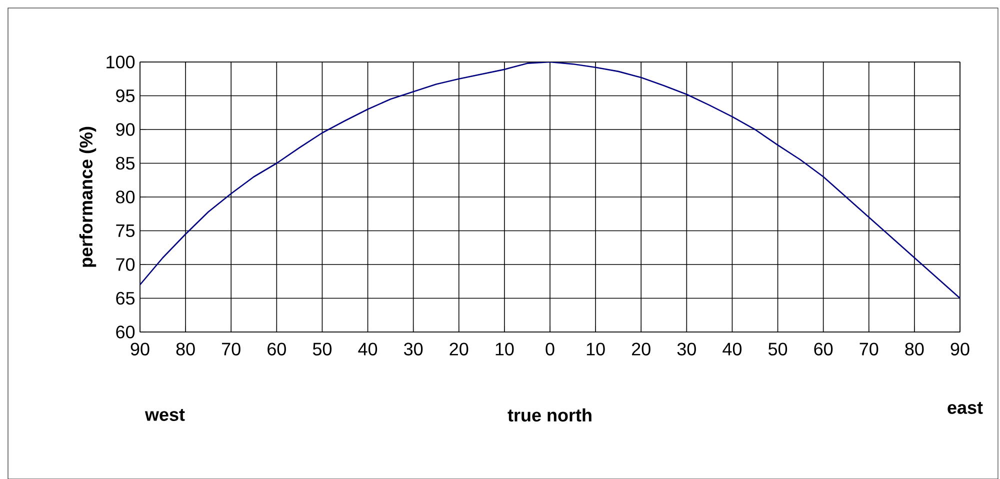  I want to click on y-tick-label: 95, so click(125, 95).